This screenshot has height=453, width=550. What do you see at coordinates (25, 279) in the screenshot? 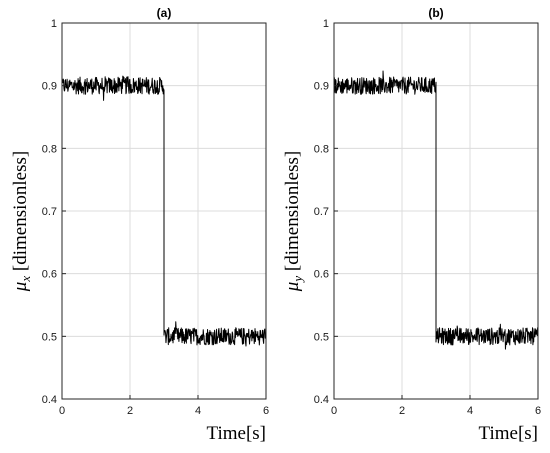
I see `y-axis-label-subscript: x` at bounding box center [25, 279].